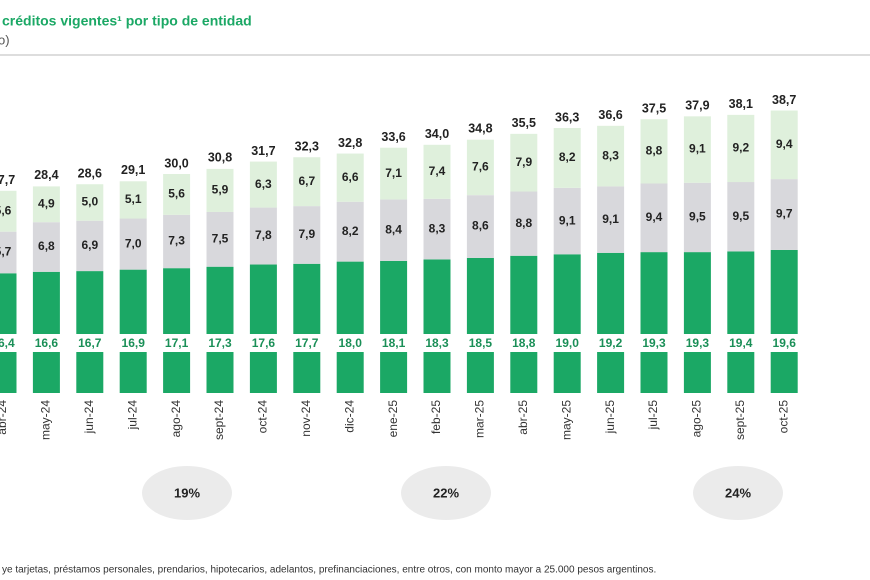 Image resolution: width=870 pixels, height=580 pixels. I want to click on total-label: 37,5, so click(654, 109).